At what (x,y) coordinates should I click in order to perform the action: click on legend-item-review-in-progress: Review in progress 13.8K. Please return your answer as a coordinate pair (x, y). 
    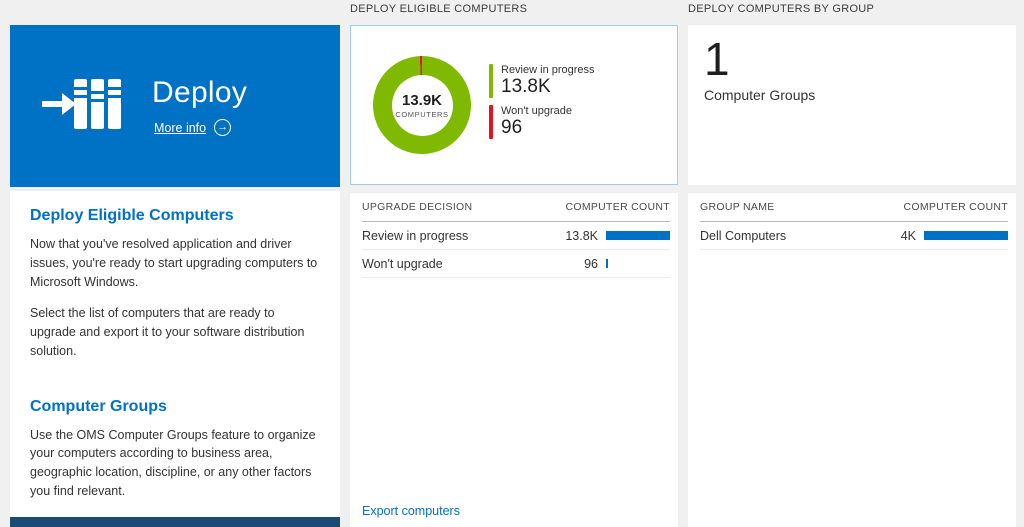
    Looking at the image, I should click on (542, 81).